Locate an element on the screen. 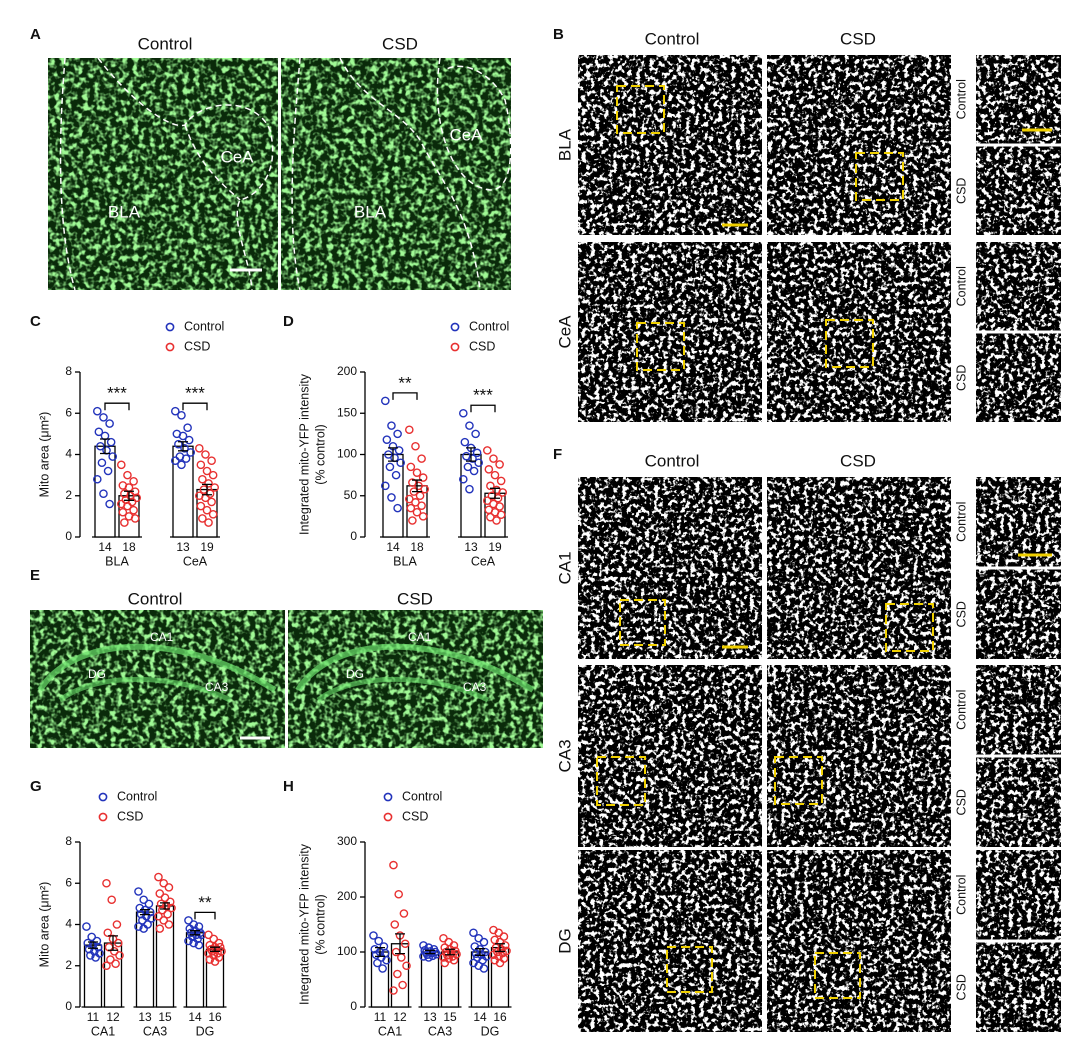  region-label: DG is located at coordinates (97, 674).